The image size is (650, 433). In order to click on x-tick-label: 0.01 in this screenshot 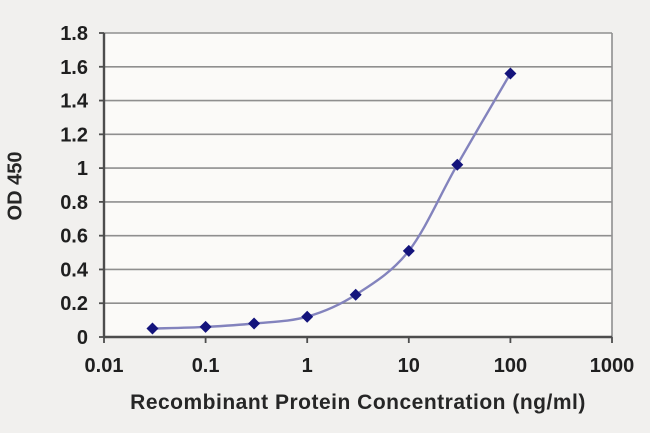, I will do `click(104, 366)`.